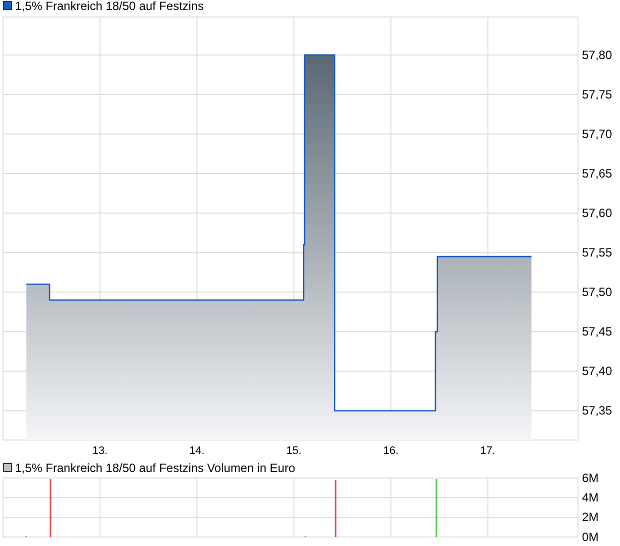  What do you see at coordinates (597, 94) in the screenshot?
I see `y-tick-label: 57,75` at bounding box center [597, 94].